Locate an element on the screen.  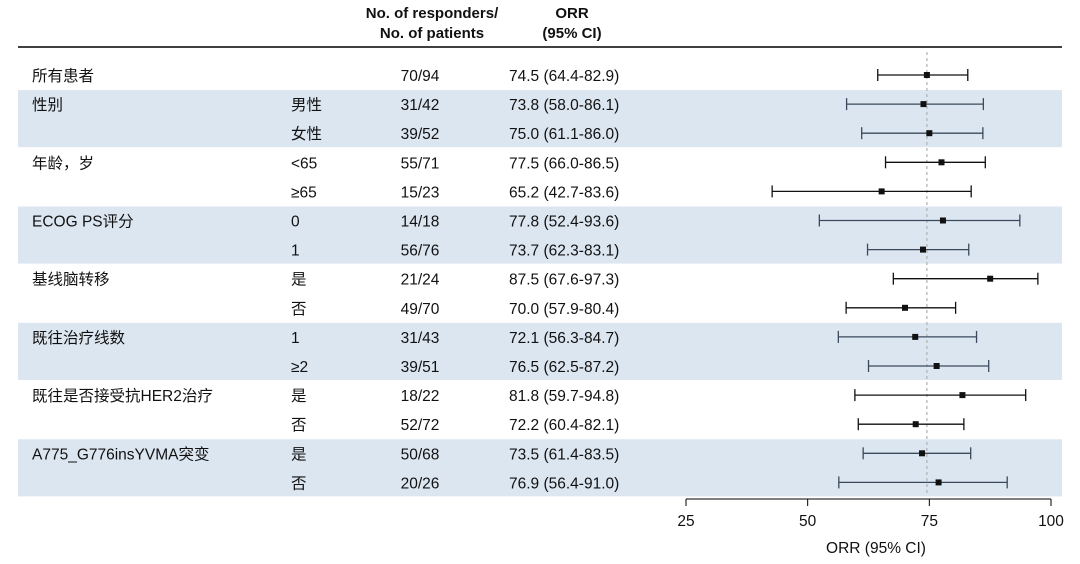
row-group-label: 年龄，岁 is located at coordinates (63, 163).